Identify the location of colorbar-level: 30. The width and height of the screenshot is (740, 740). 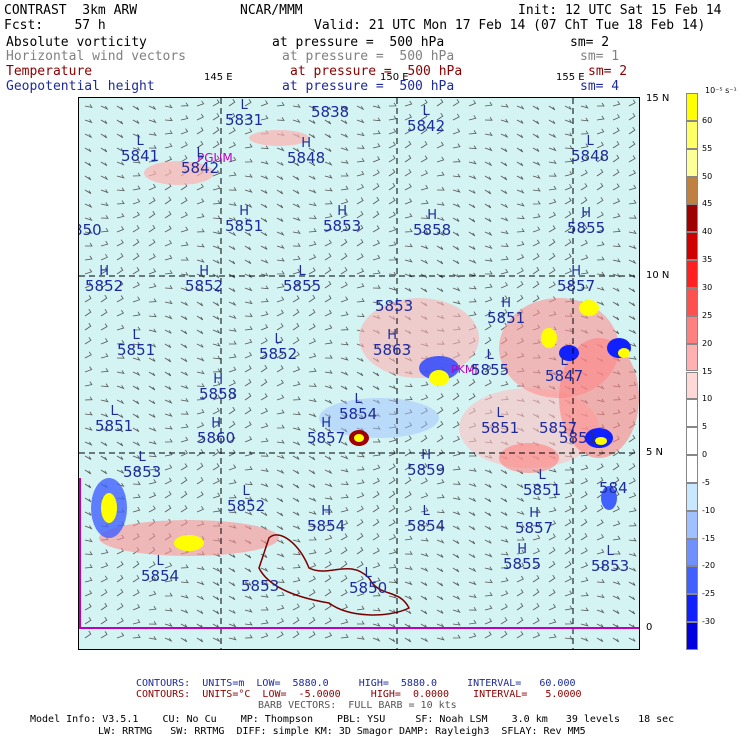
(707, 287).